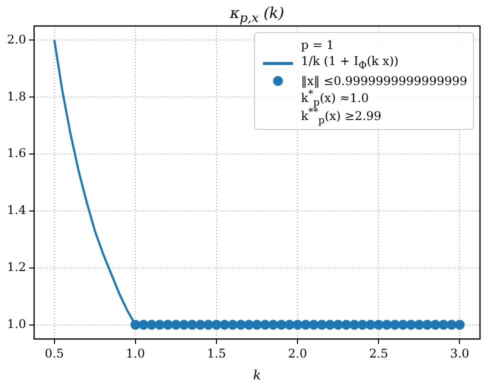  Describe the element at coordinates (335, 99) in the screenshot. I see `annotation: k$^{*}$$_{p}$(x) ≈1.0` at that location.